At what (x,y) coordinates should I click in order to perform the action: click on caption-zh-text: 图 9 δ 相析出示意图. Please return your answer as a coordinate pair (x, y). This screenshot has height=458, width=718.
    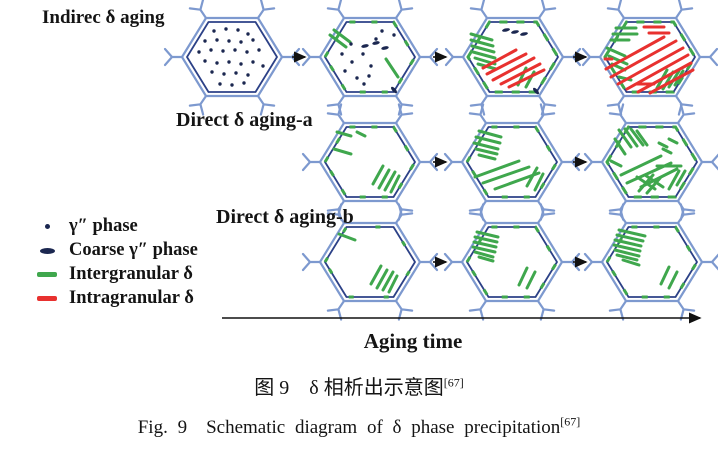
    Looking at the image, I should click on (349, 388).